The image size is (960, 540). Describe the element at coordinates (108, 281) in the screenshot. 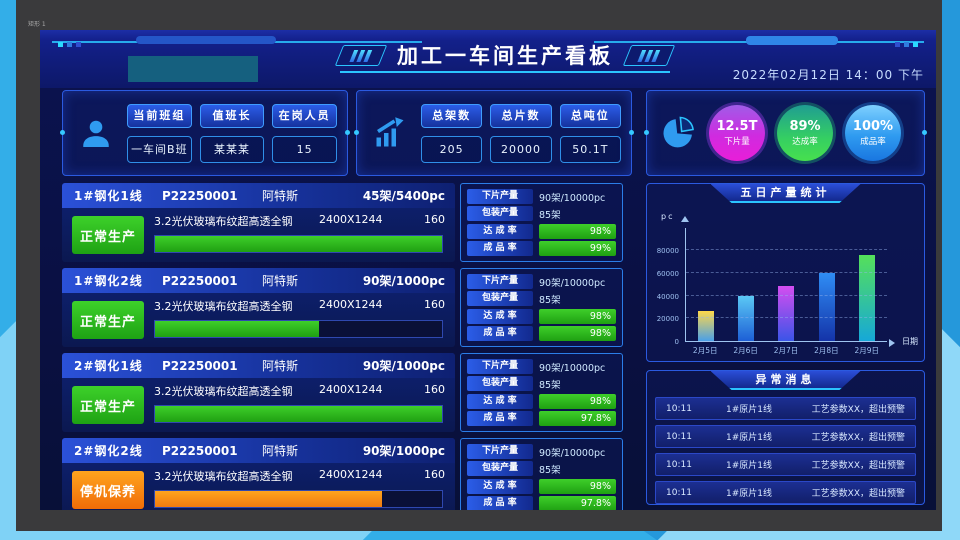

I see `line-name: 1#钢化2线` at that location.